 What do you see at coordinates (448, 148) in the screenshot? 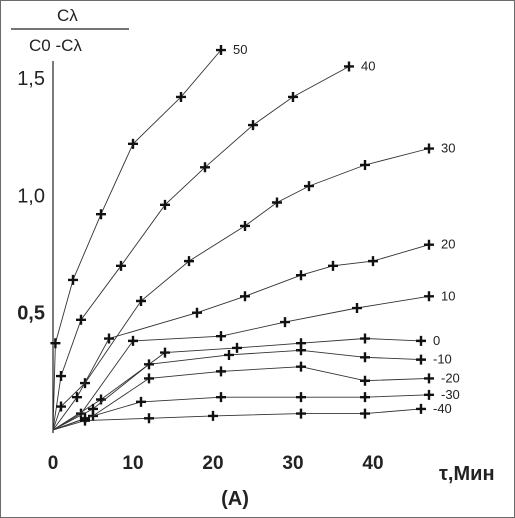
I see `series-end-label: 30` at bounding box center [448, 148].